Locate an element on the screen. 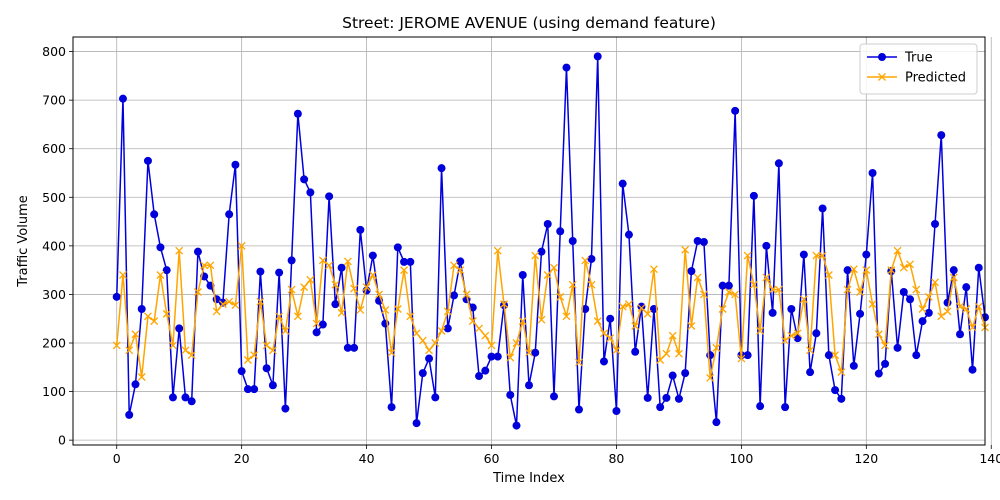 This screenshot has height=500, width=1000. y-tick-label: 600 is located at coordinates (54, 148).